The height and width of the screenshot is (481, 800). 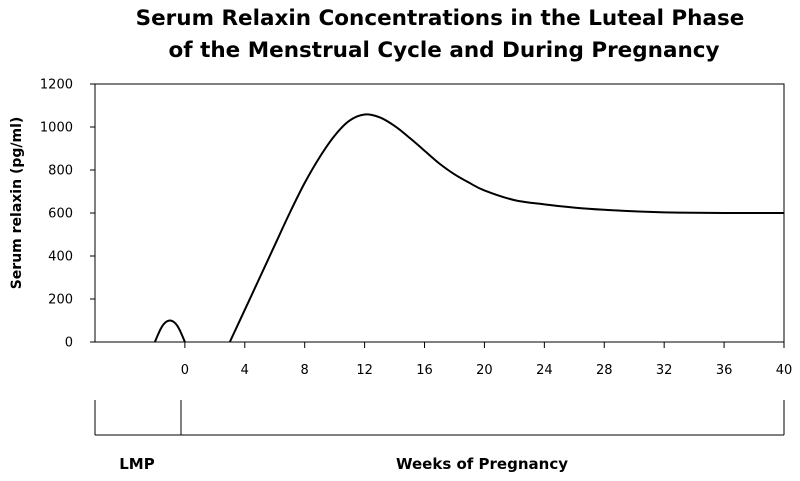 What do you see at coordinates (724, 370) in the screenshot?
I see `x-tick-label: 36` at bounding box center [724, 370].